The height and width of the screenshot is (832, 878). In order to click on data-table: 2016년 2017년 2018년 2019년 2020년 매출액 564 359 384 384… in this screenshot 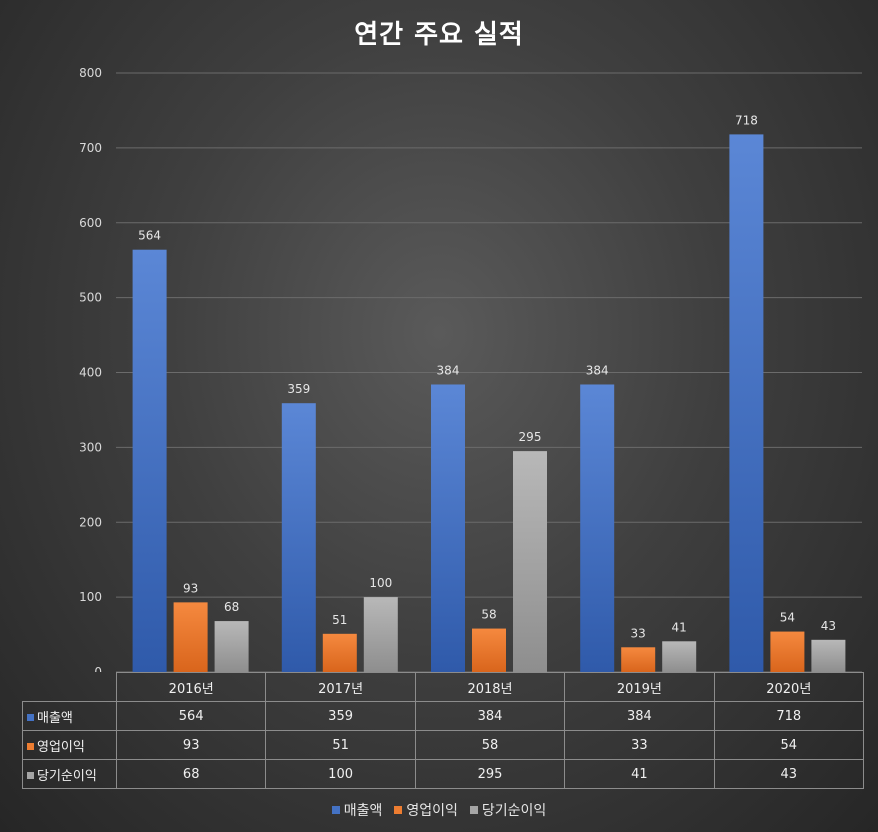, I will do `click(443, 730)`.